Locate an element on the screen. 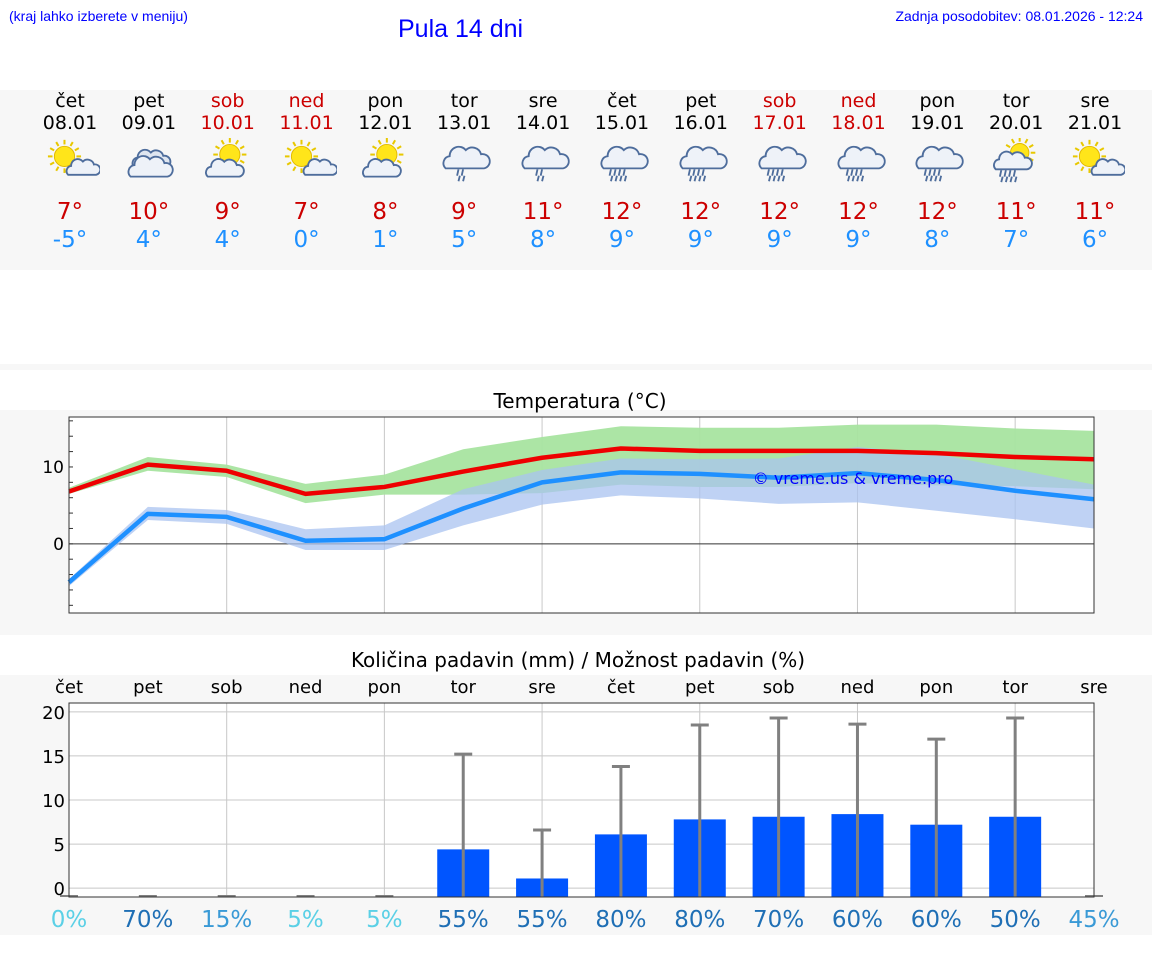  precip-probability: 50% is located at coordinates (1015, 920).